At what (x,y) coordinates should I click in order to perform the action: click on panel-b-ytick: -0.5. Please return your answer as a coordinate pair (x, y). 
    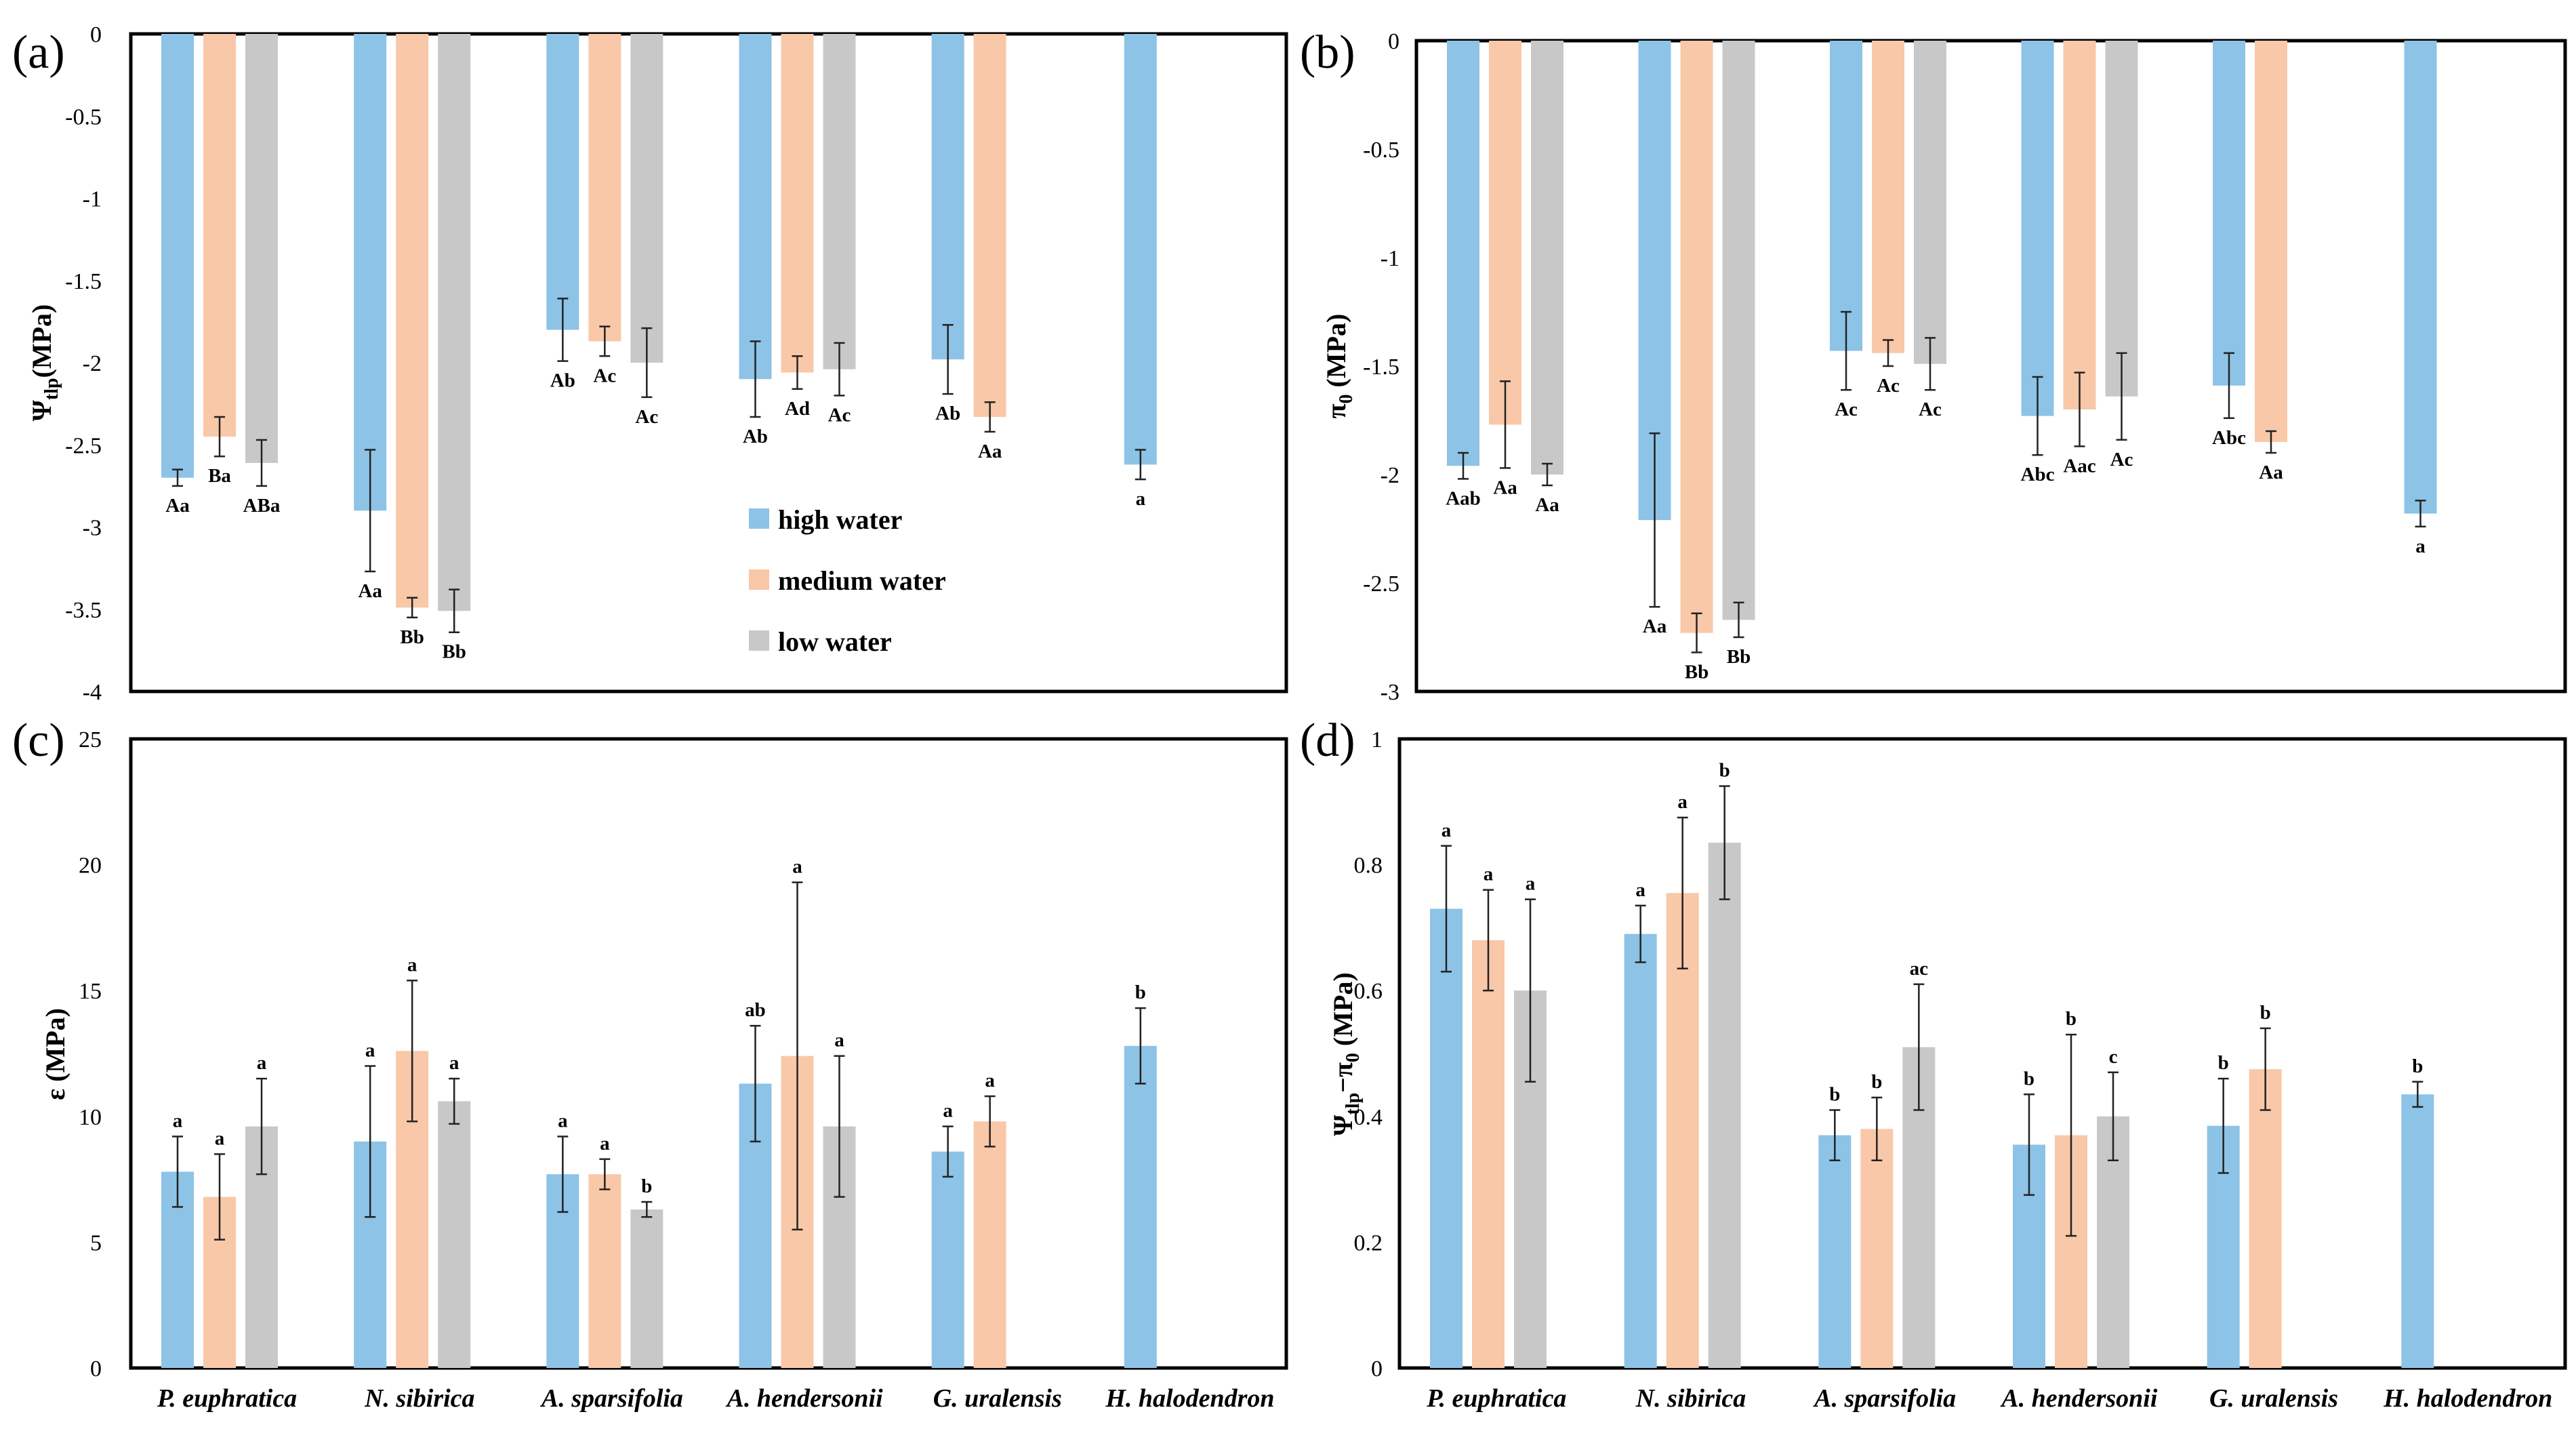
    Looking at the image, I should click on (1381, 150).